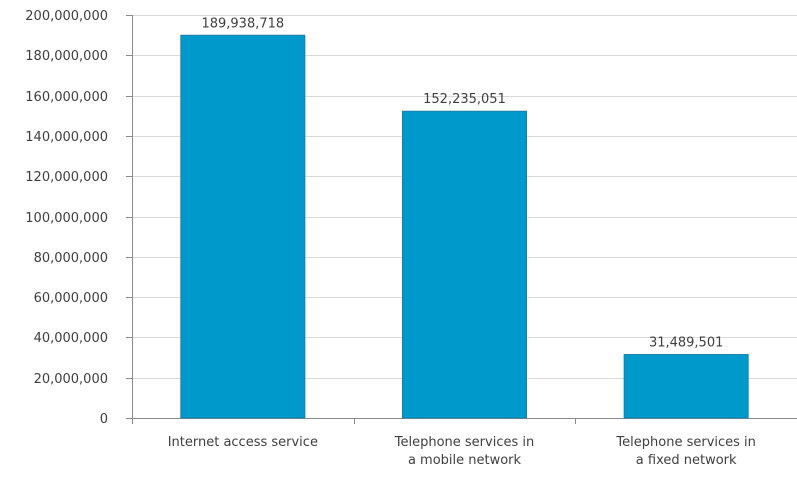 The image size is (797, 478). Describe the element at coordinates (66, 177) in the screenshot. I see `y-tick-label: 120,000,000` at that location.